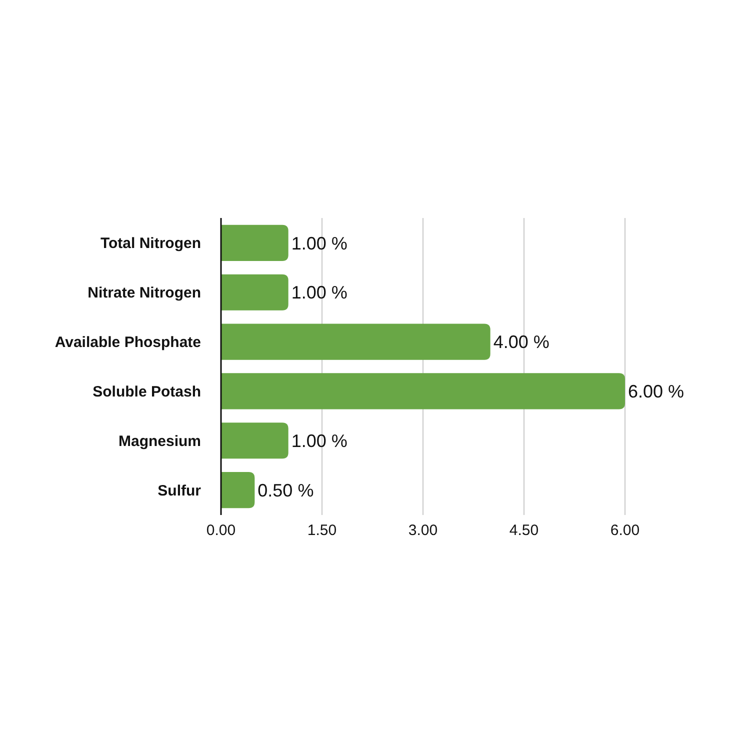 Image resolution: width=748 pixels, height=750 pixels. What do you see at coordinates (625, 530) in the screenshot?
I see `x-tick-label: 6.00` at bounding box center [625, 530].